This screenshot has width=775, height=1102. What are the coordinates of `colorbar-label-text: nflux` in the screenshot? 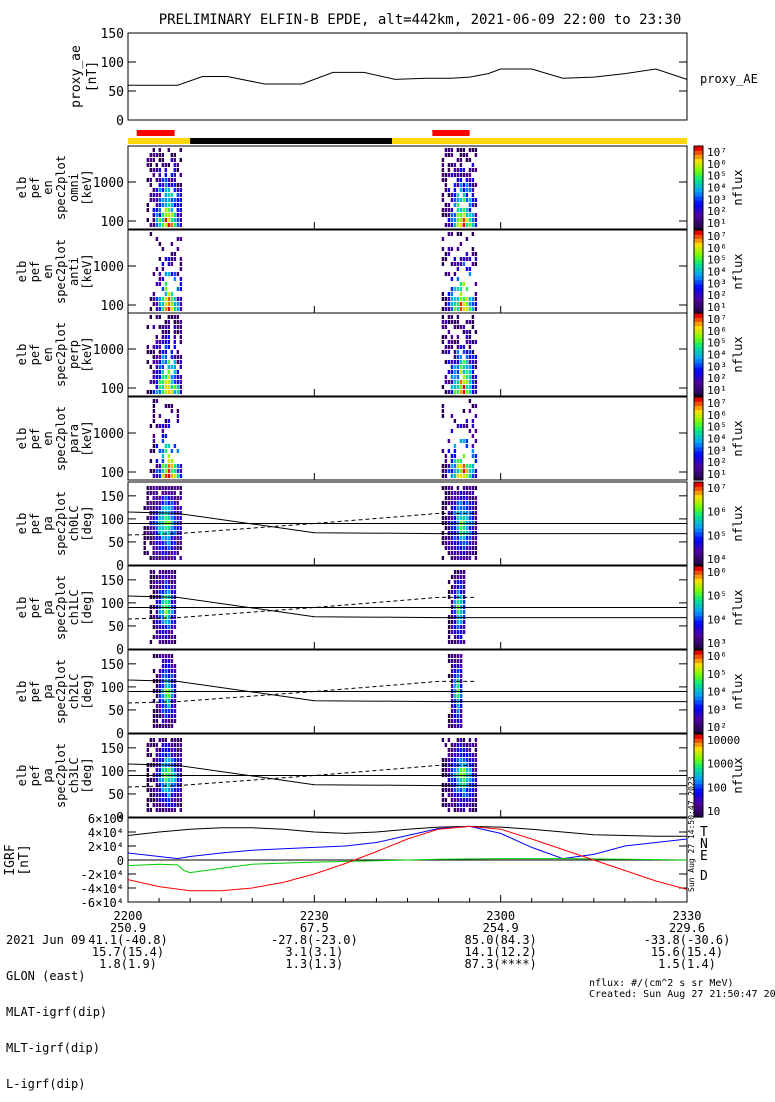 It's located at (738, 271).